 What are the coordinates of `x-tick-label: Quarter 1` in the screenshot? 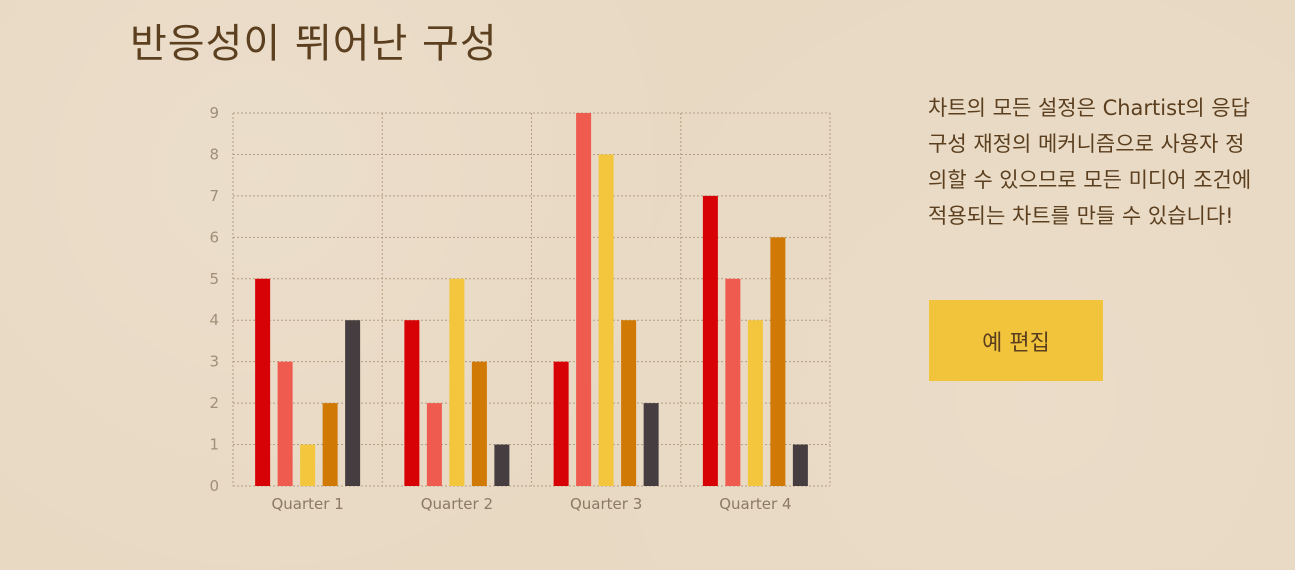 It's located at (307, 504).